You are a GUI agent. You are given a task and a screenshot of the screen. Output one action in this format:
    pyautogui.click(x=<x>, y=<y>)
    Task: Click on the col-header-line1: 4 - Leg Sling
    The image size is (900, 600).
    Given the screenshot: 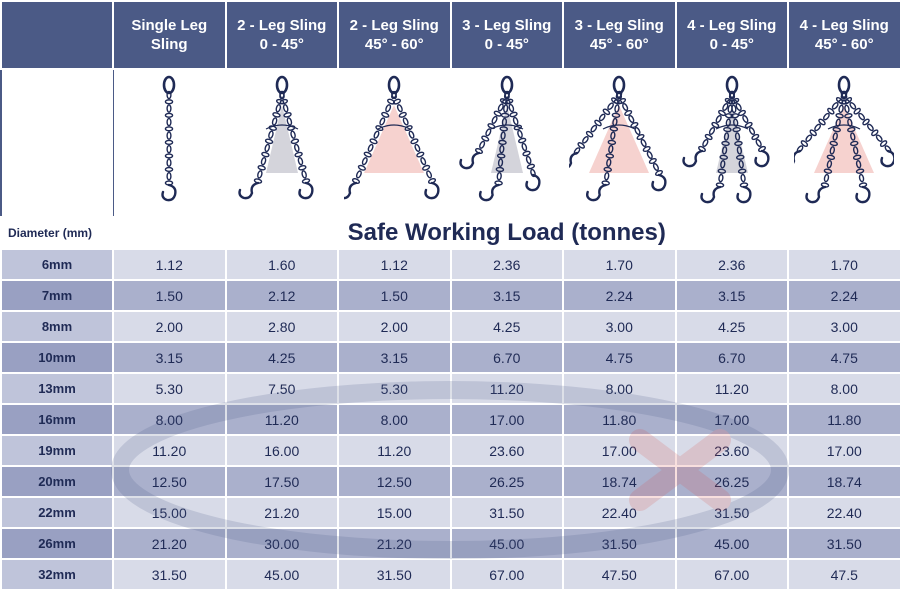 What is the action you would take?
    pyautogui.click(x=844, y=25)
    